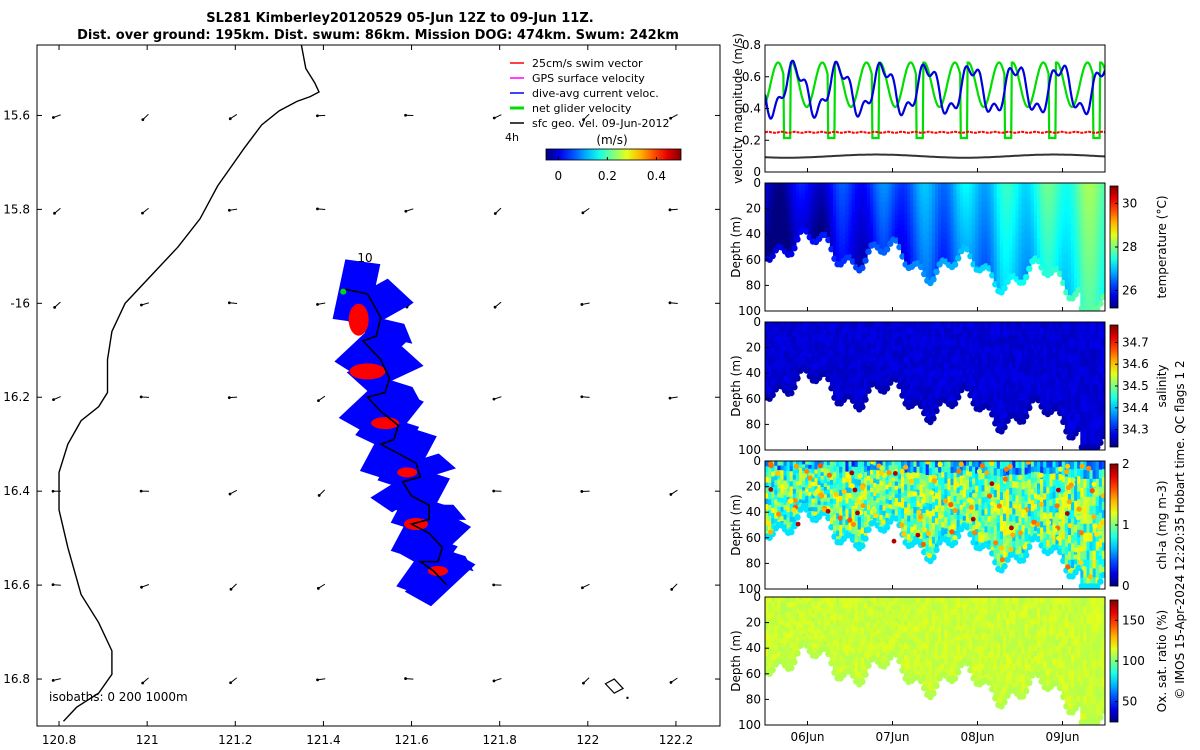 This screenshot has height=750, width=1200. What do you see at coordinates (583, 213) in the screenshot?
I see `geo-vector-head` at bounding box center [583, 213].